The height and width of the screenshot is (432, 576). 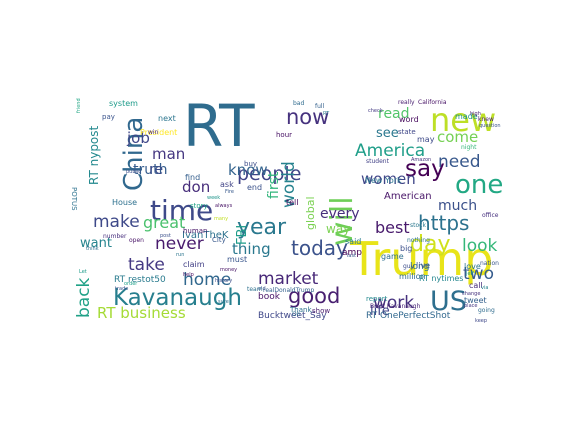 I want to click on cloud-word: American, so click(x=408, y=196).